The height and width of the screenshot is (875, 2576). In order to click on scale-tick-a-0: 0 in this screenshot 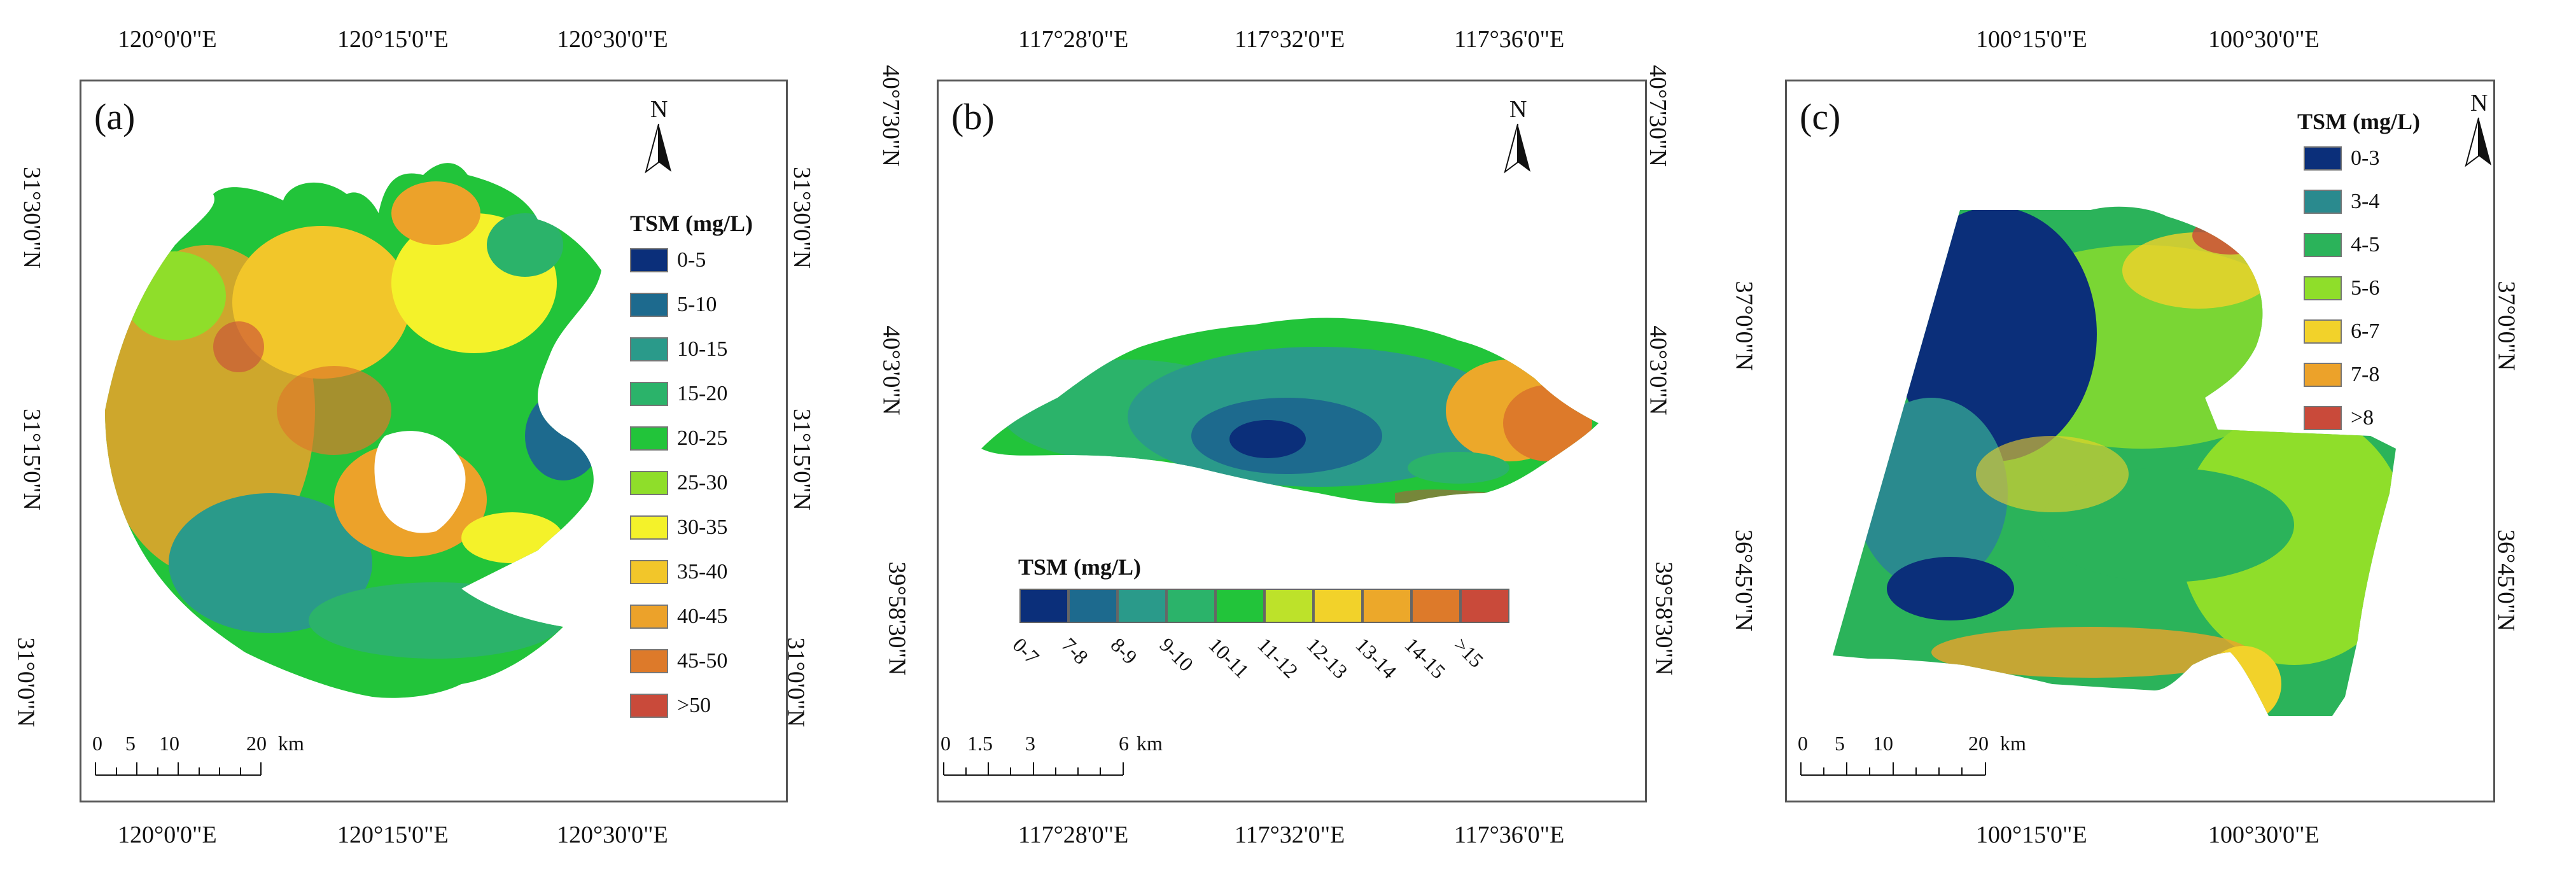, I will do `click(97, 743)`.